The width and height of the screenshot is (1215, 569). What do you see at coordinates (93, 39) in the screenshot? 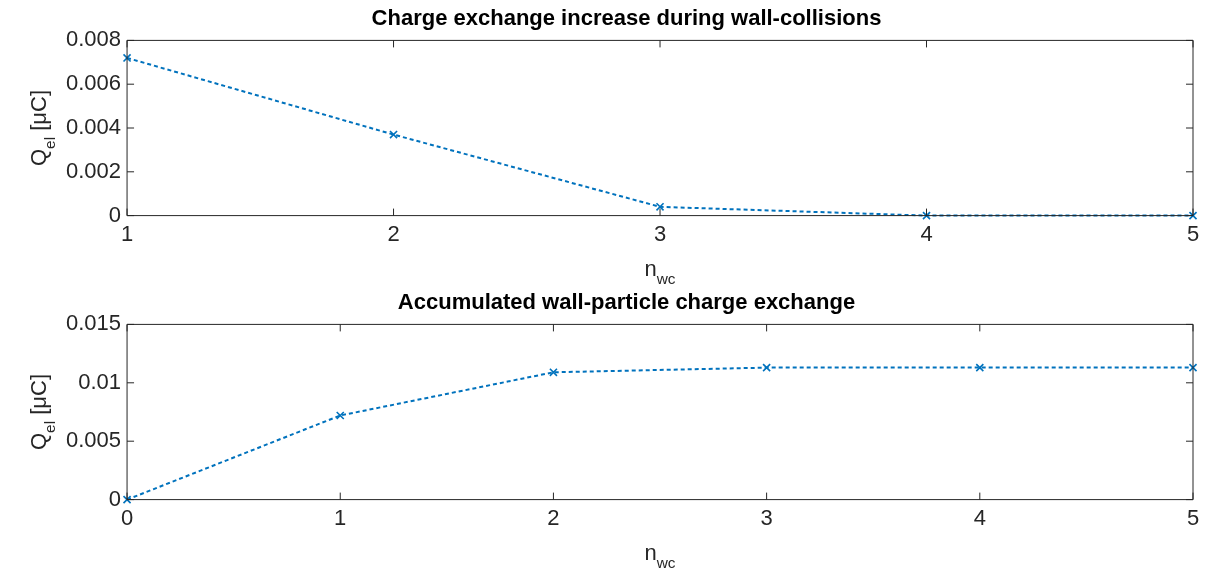
I see `y-tick-label: 0.008` at bounding box center [93, 39].